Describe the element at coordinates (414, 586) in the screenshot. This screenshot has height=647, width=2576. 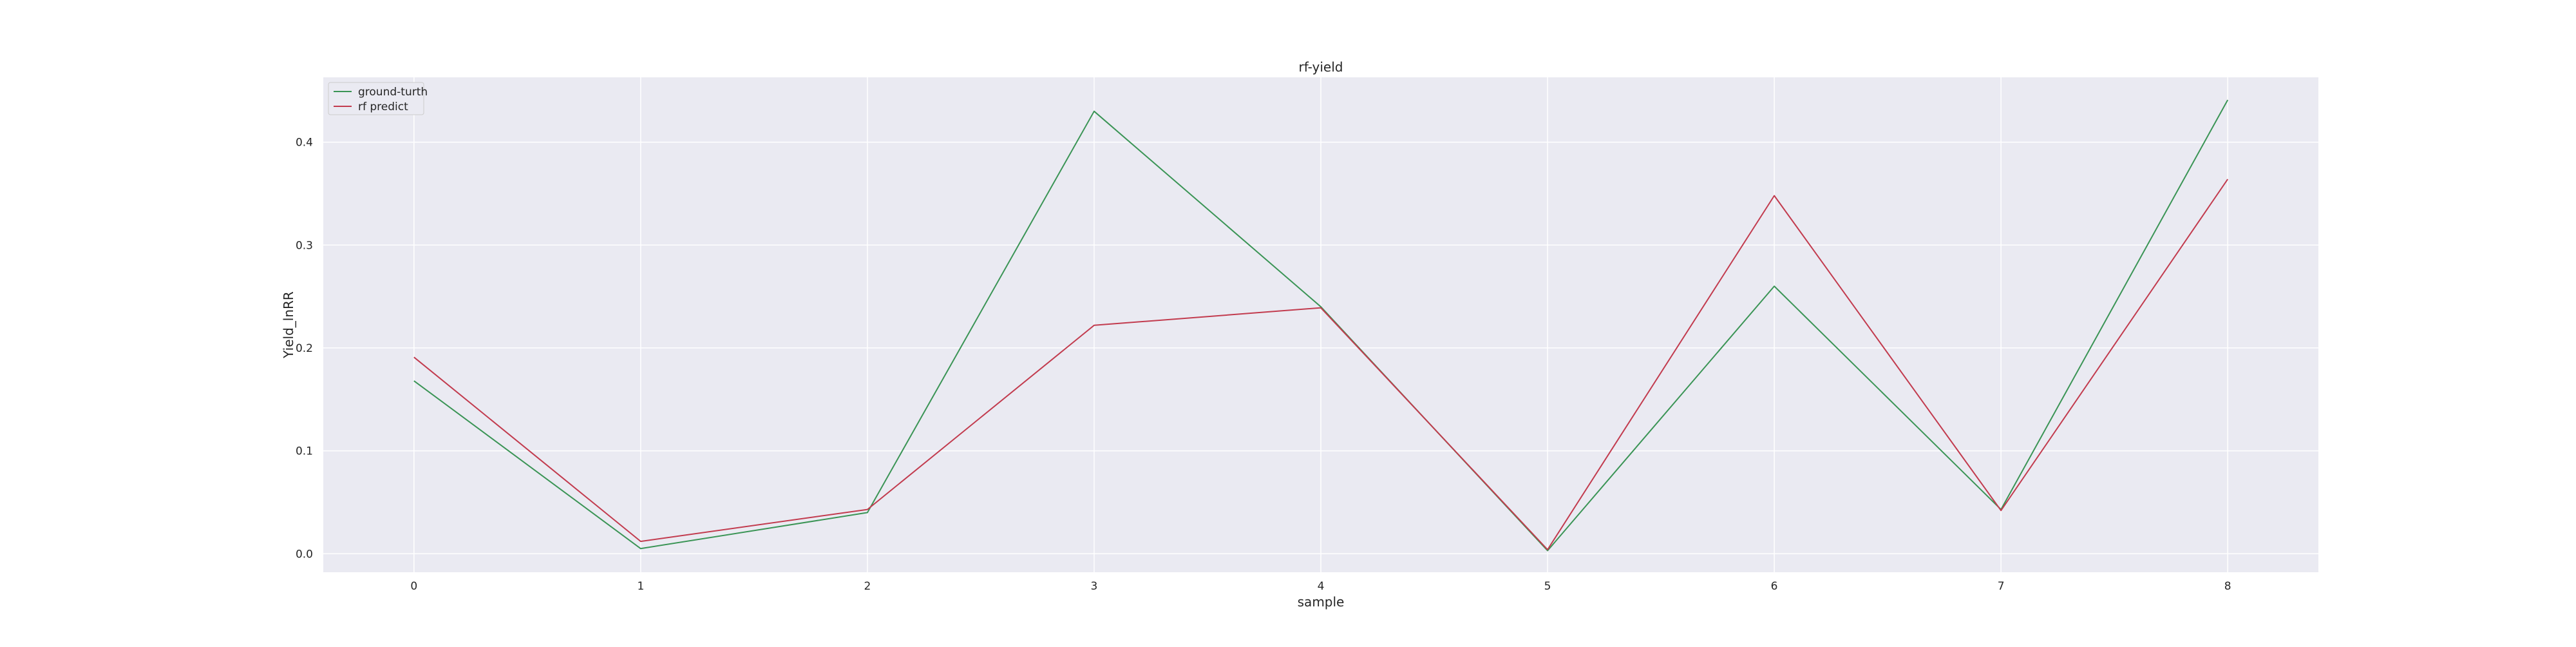
I see `x-tick-label: 0` at that location.